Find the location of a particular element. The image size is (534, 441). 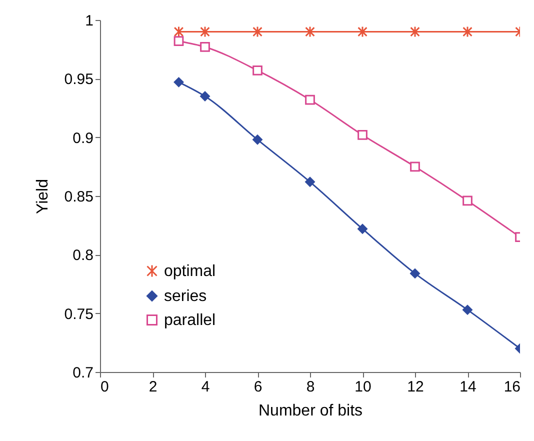

x-tick-label: 4 is located at coordinates (205, 387).